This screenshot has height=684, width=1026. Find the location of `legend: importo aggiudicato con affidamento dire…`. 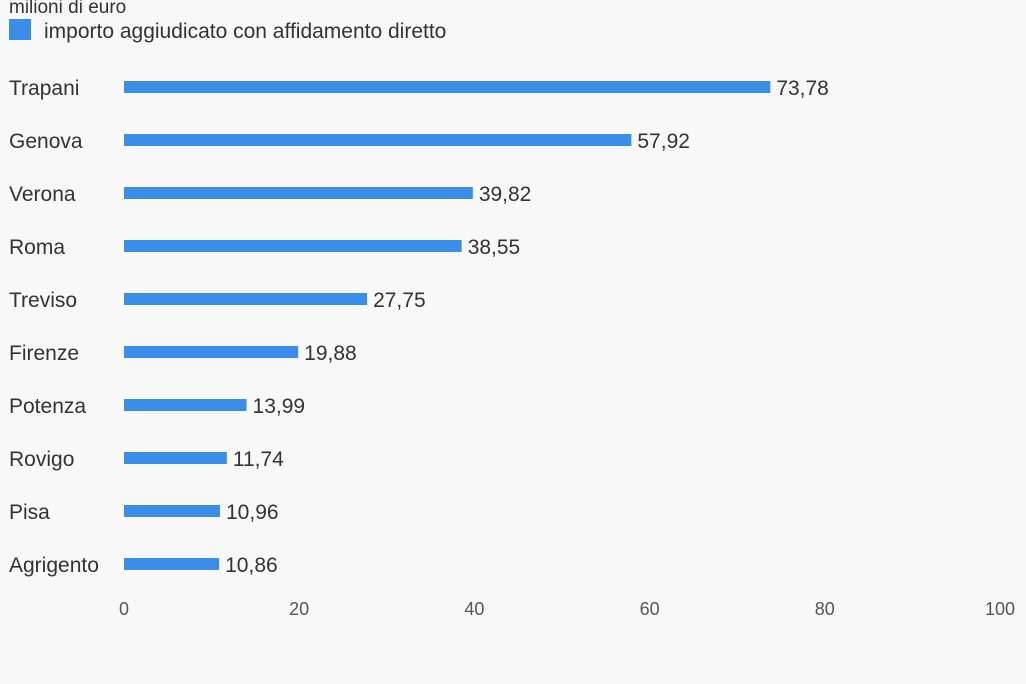

legend: importo aggiudicato con affidamento dire… is located at coordinates (227, 31).